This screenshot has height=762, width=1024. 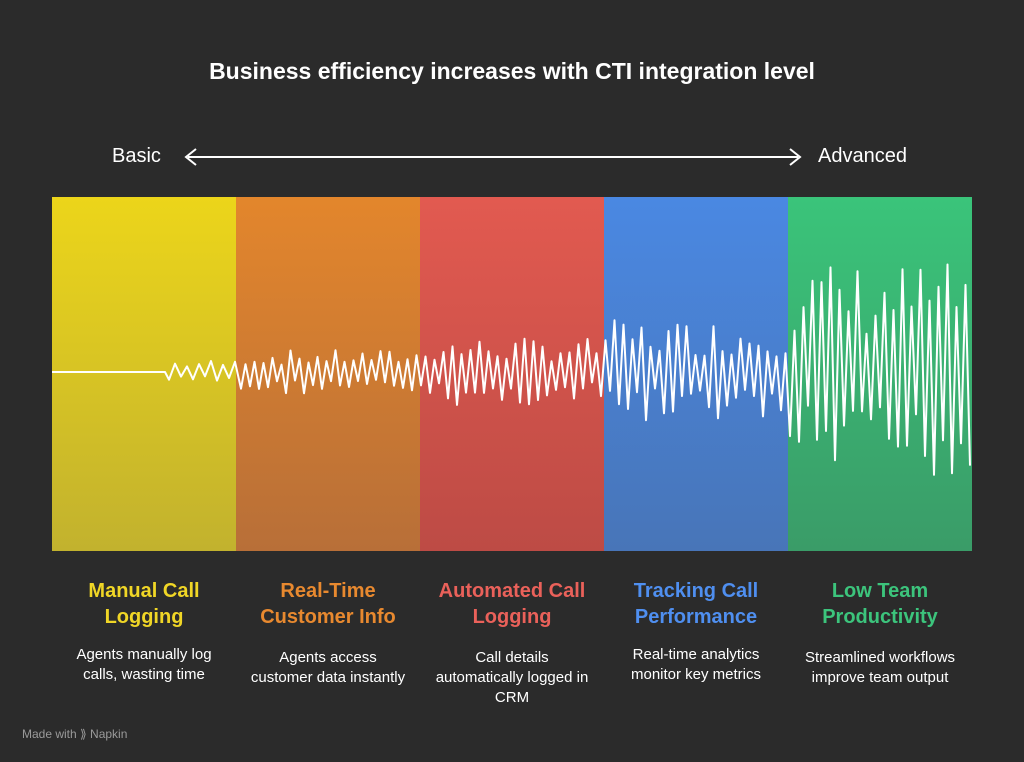 I want to click on stage-description-box: Real-time analytics monitor key metrics, so click(x=696, y=665).